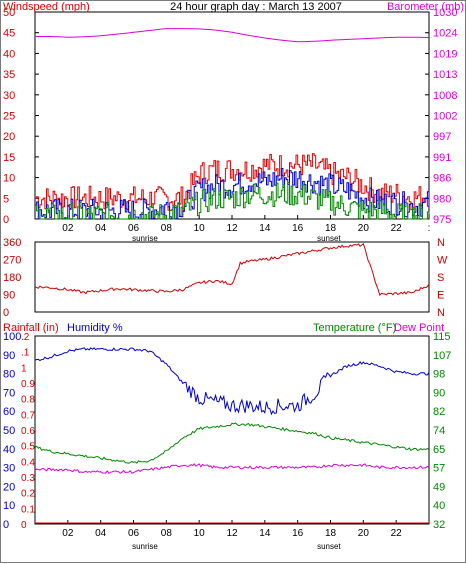 The width and height of the screenshot is (466, 564). I want to click on baro-tick-label: 986, so click(442, 179).